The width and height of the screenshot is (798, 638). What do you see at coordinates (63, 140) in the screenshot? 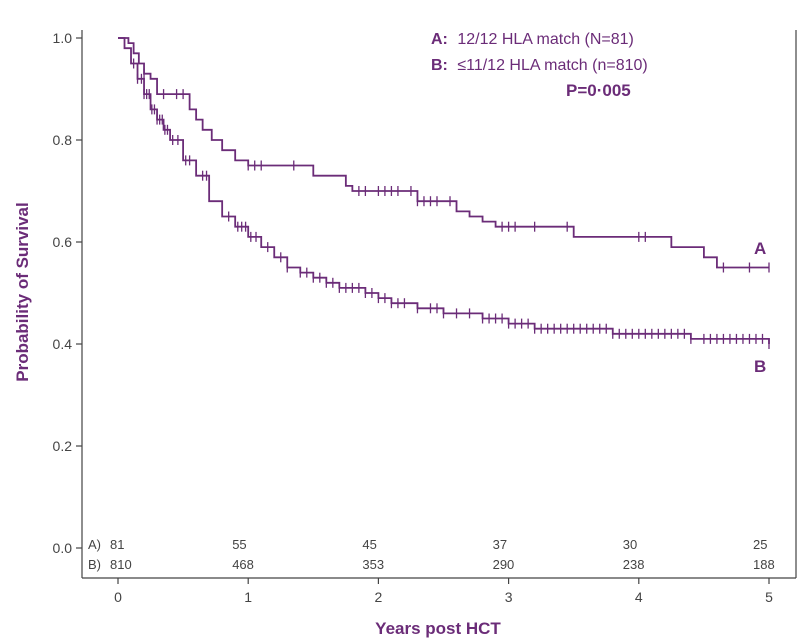
I see `y-tick-label: 0.8` at bounding box center [63, 140].